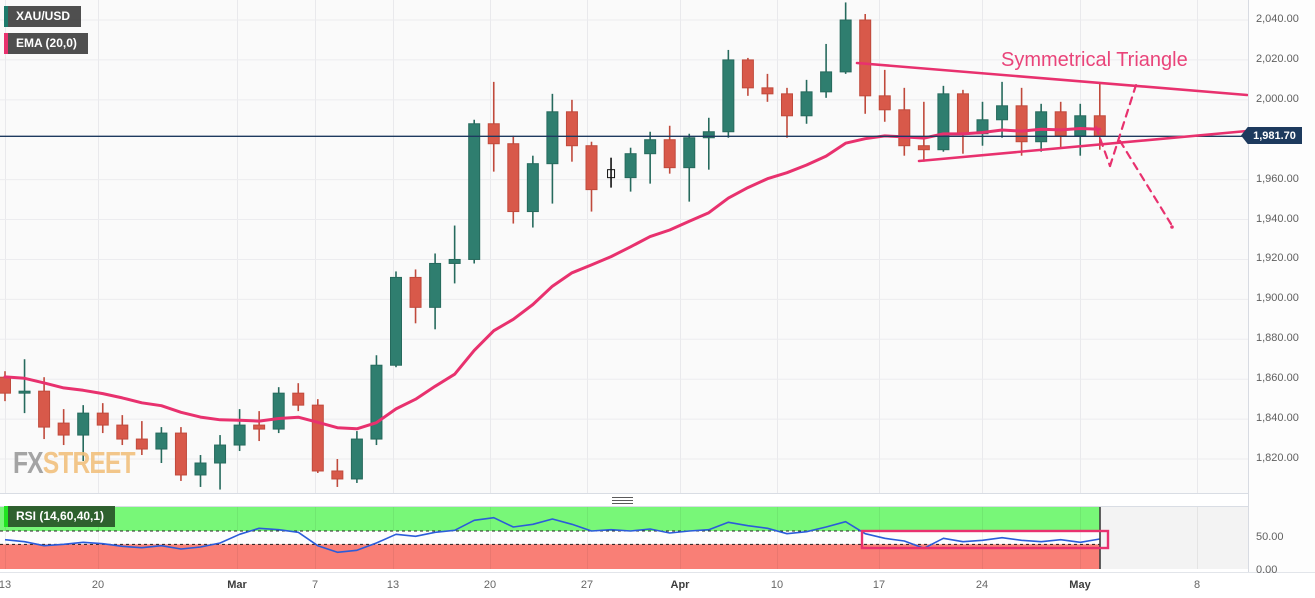 The height and width of the screenshot is (598, 1315). I want to click on rsi-neutral-band, so click(550, 537).